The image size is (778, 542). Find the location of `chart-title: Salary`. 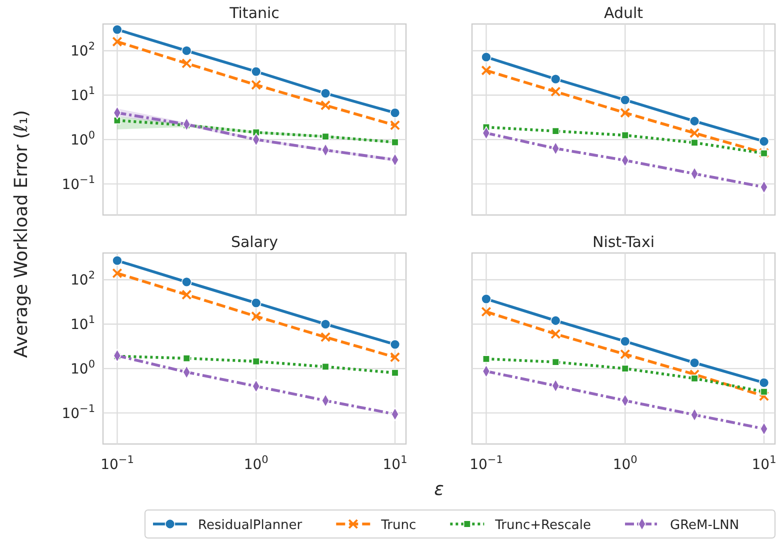

chart-title: Salary is located at coordinates (254, 242).